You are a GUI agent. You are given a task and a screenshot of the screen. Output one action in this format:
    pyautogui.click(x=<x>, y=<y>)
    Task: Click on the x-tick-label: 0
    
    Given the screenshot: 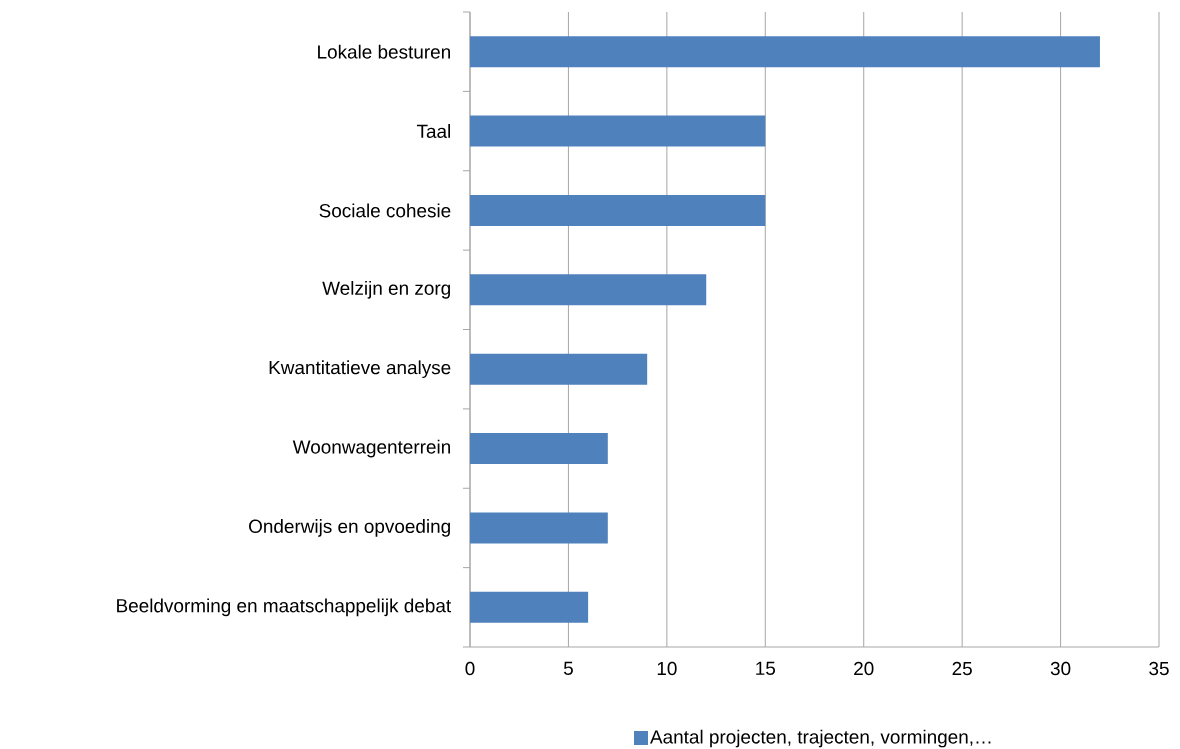 What is the action you would take?
    pyautogui.click(x=470, y=668)
    